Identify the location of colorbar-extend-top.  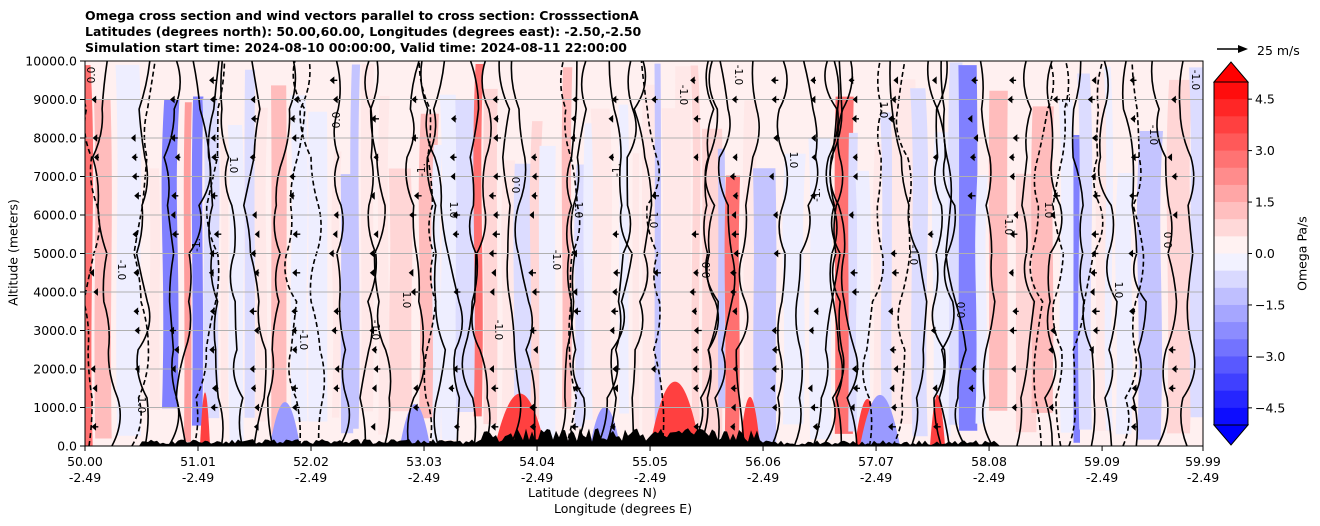
(1231, 72).